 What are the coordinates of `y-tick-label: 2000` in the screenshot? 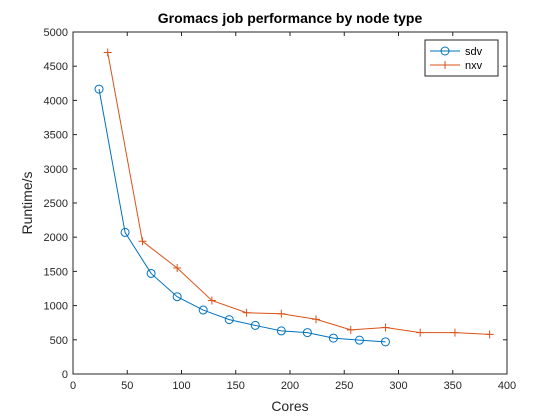 It's located at (56, 238).